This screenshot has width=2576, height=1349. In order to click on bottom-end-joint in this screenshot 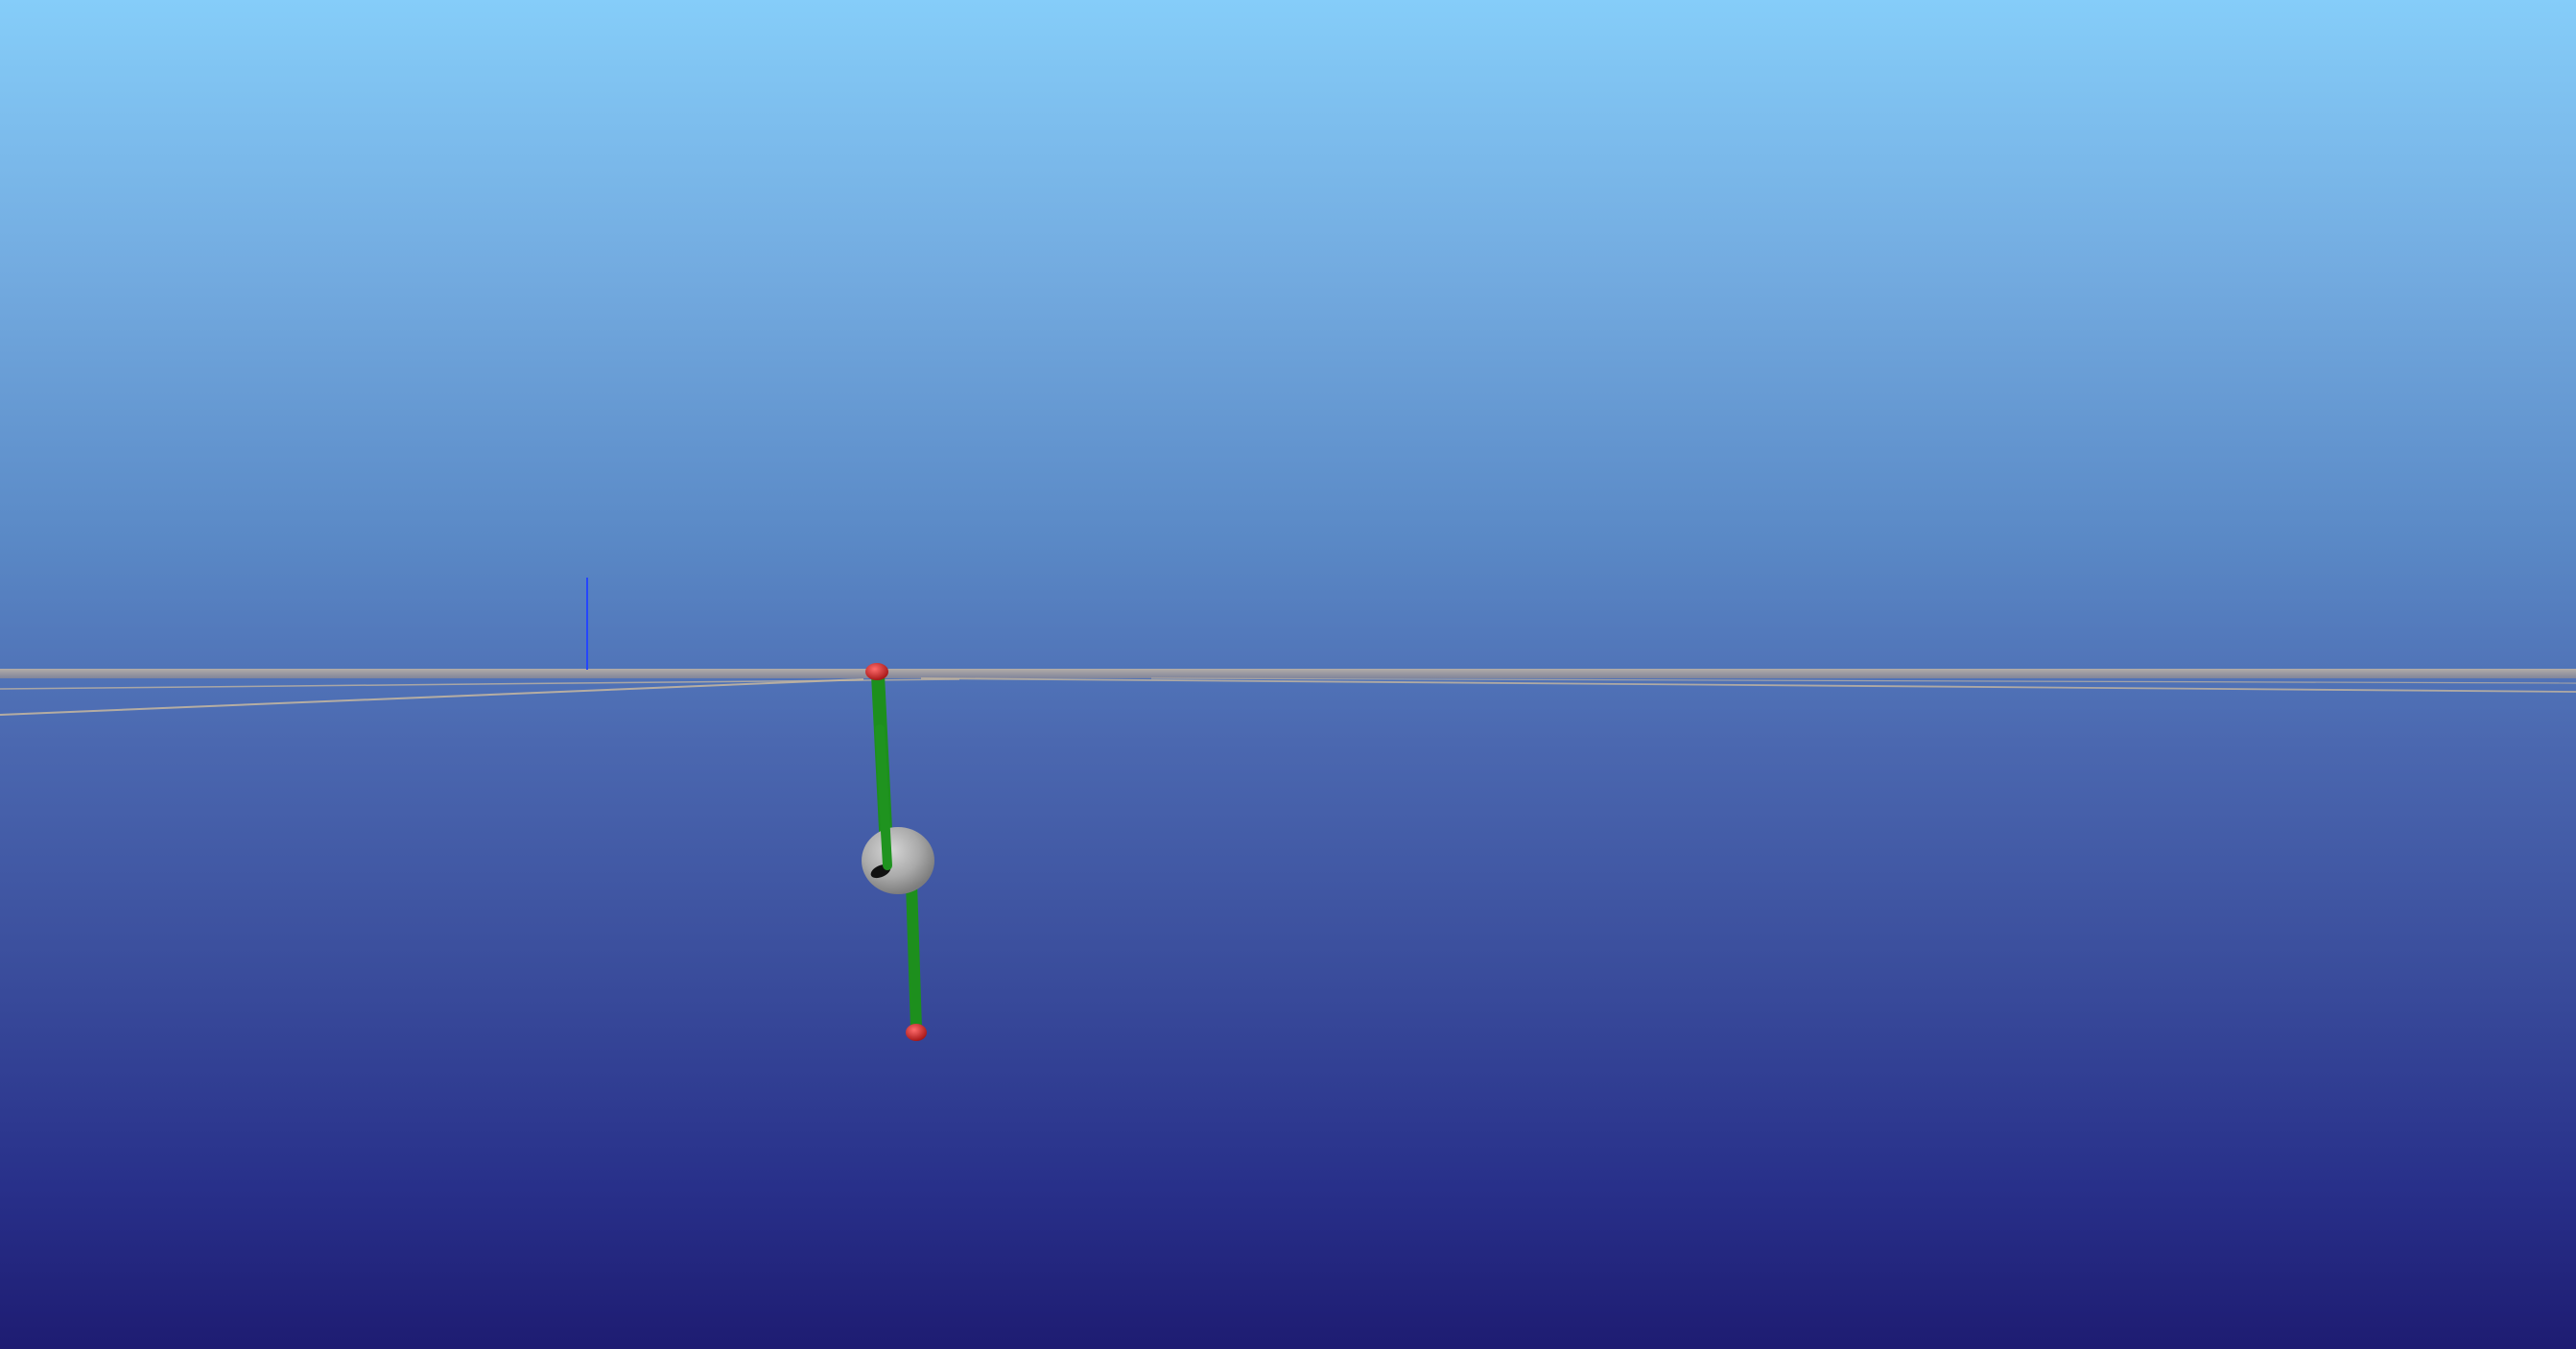, I will do `click(917, 1032)`.